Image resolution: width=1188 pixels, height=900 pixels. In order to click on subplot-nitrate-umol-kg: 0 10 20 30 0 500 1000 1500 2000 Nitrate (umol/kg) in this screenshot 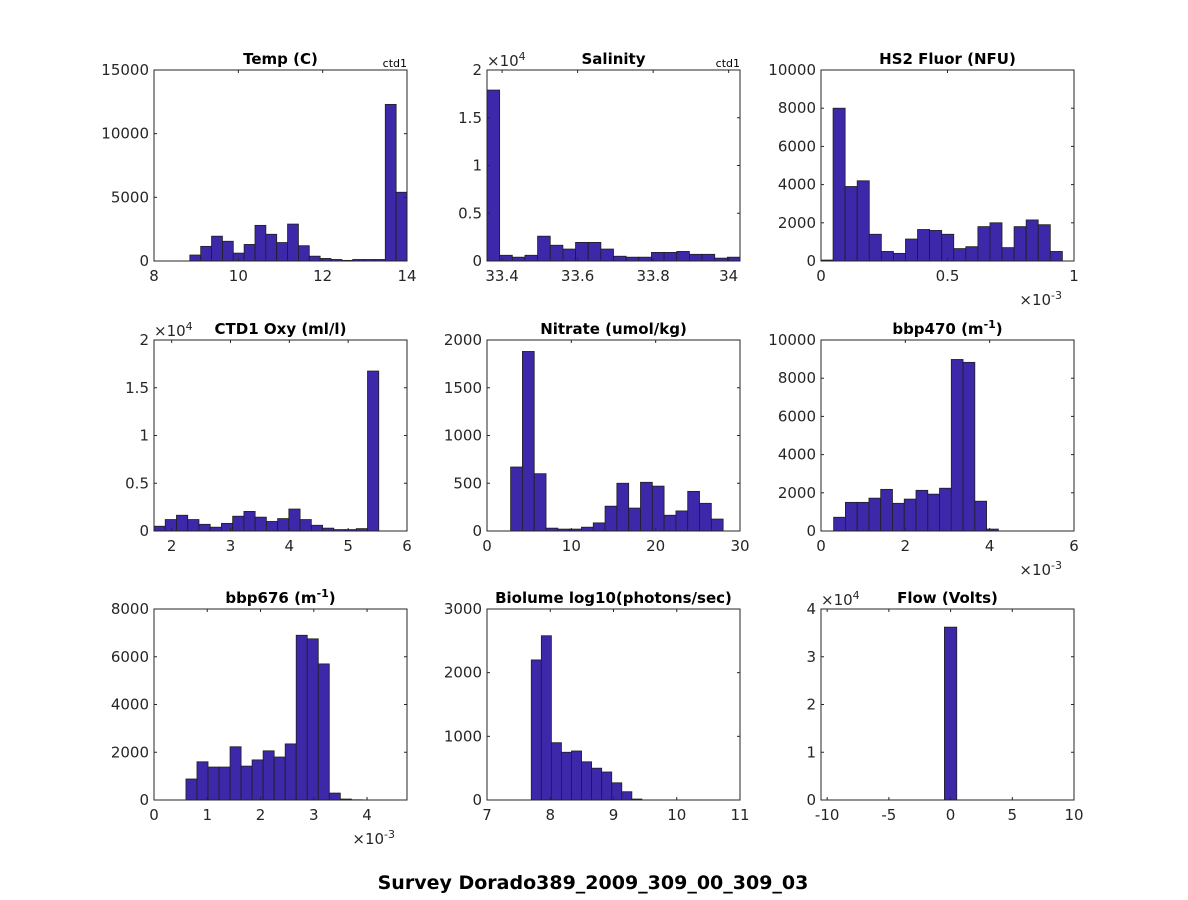, I will do `click(597, 437)`.